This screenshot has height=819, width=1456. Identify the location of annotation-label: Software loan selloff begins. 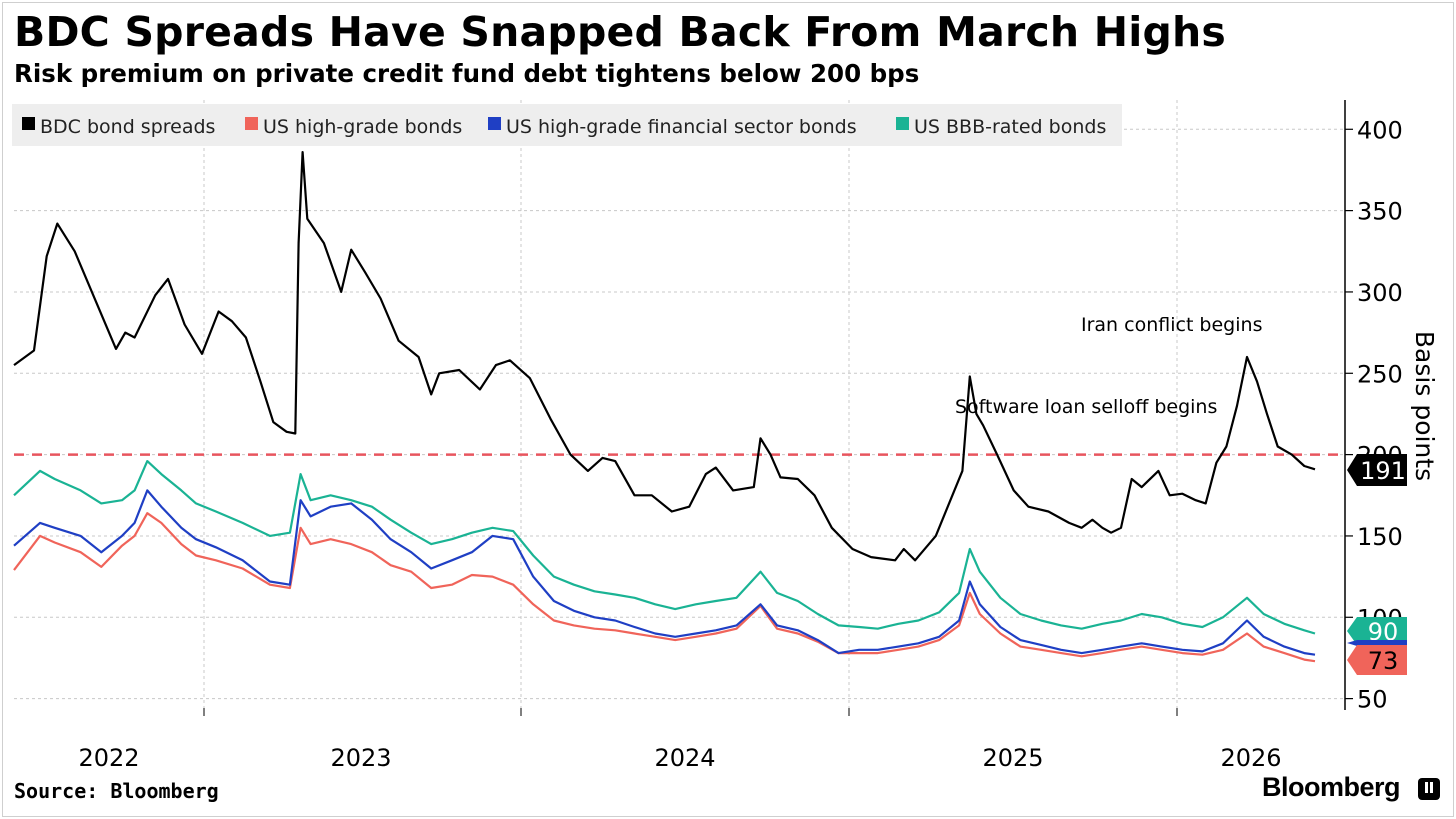
(1086, 407).